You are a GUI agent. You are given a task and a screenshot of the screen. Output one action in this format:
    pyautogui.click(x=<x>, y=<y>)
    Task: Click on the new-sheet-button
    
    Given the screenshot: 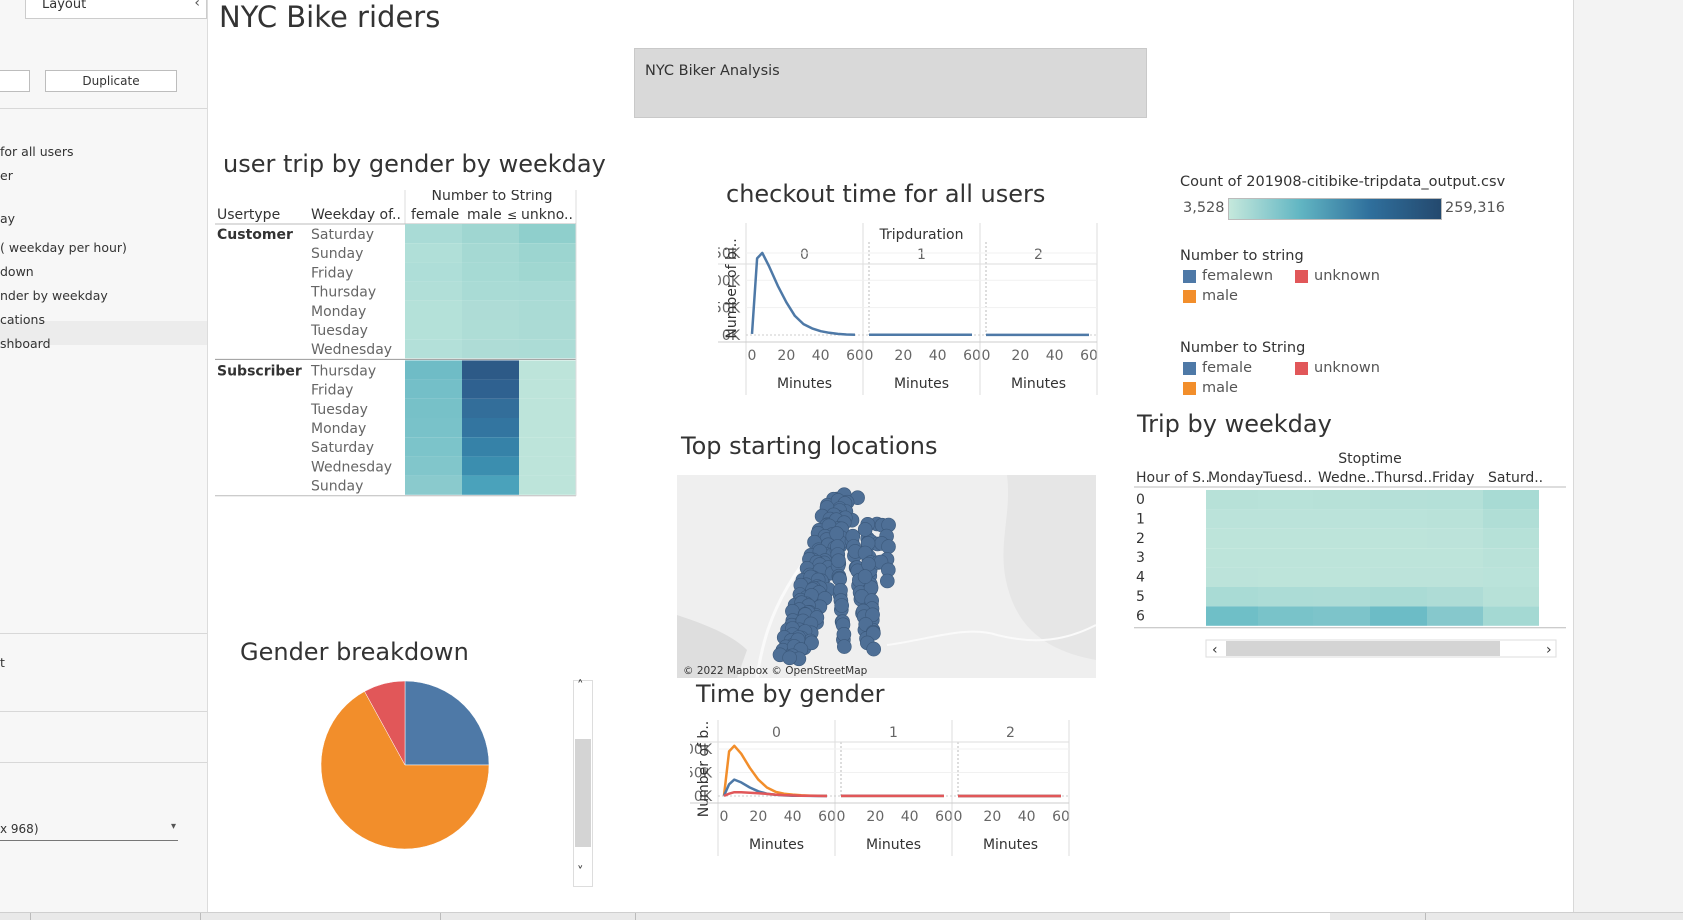 What is the action you would take?
    pyautogui.click(x=15, y=81)
    